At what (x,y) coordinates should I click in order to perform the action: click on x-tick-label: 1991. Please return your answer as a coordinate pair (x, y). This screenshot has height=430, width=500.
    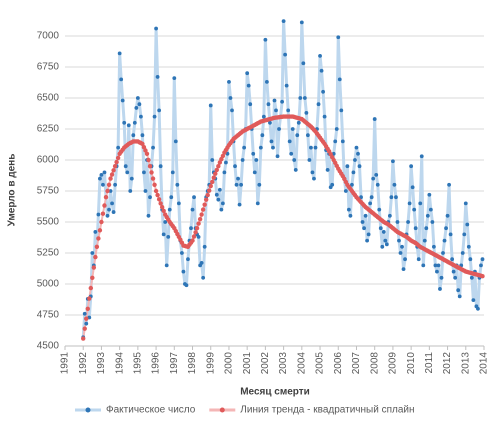
    Looking at the image, I should click on (65, 363).